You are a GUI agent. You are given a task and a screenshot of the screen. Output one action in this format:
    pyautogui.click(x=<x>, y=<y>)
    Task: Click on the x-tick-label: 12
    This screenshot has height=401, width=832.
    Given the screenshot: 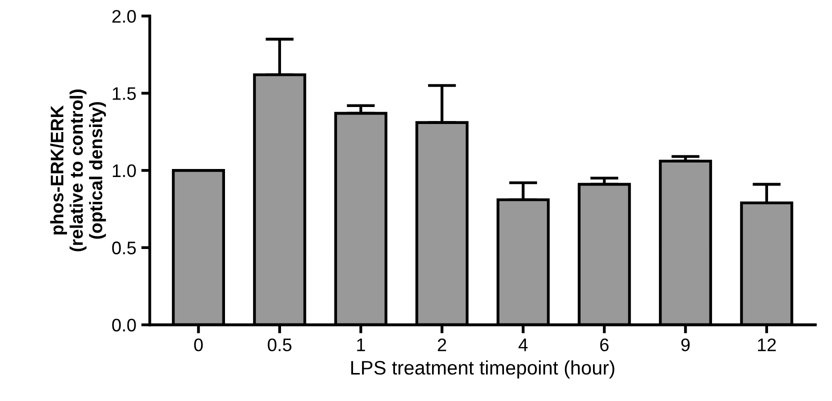 What is the action you would take?
    pyautogui.click(x=767, y=345)
    